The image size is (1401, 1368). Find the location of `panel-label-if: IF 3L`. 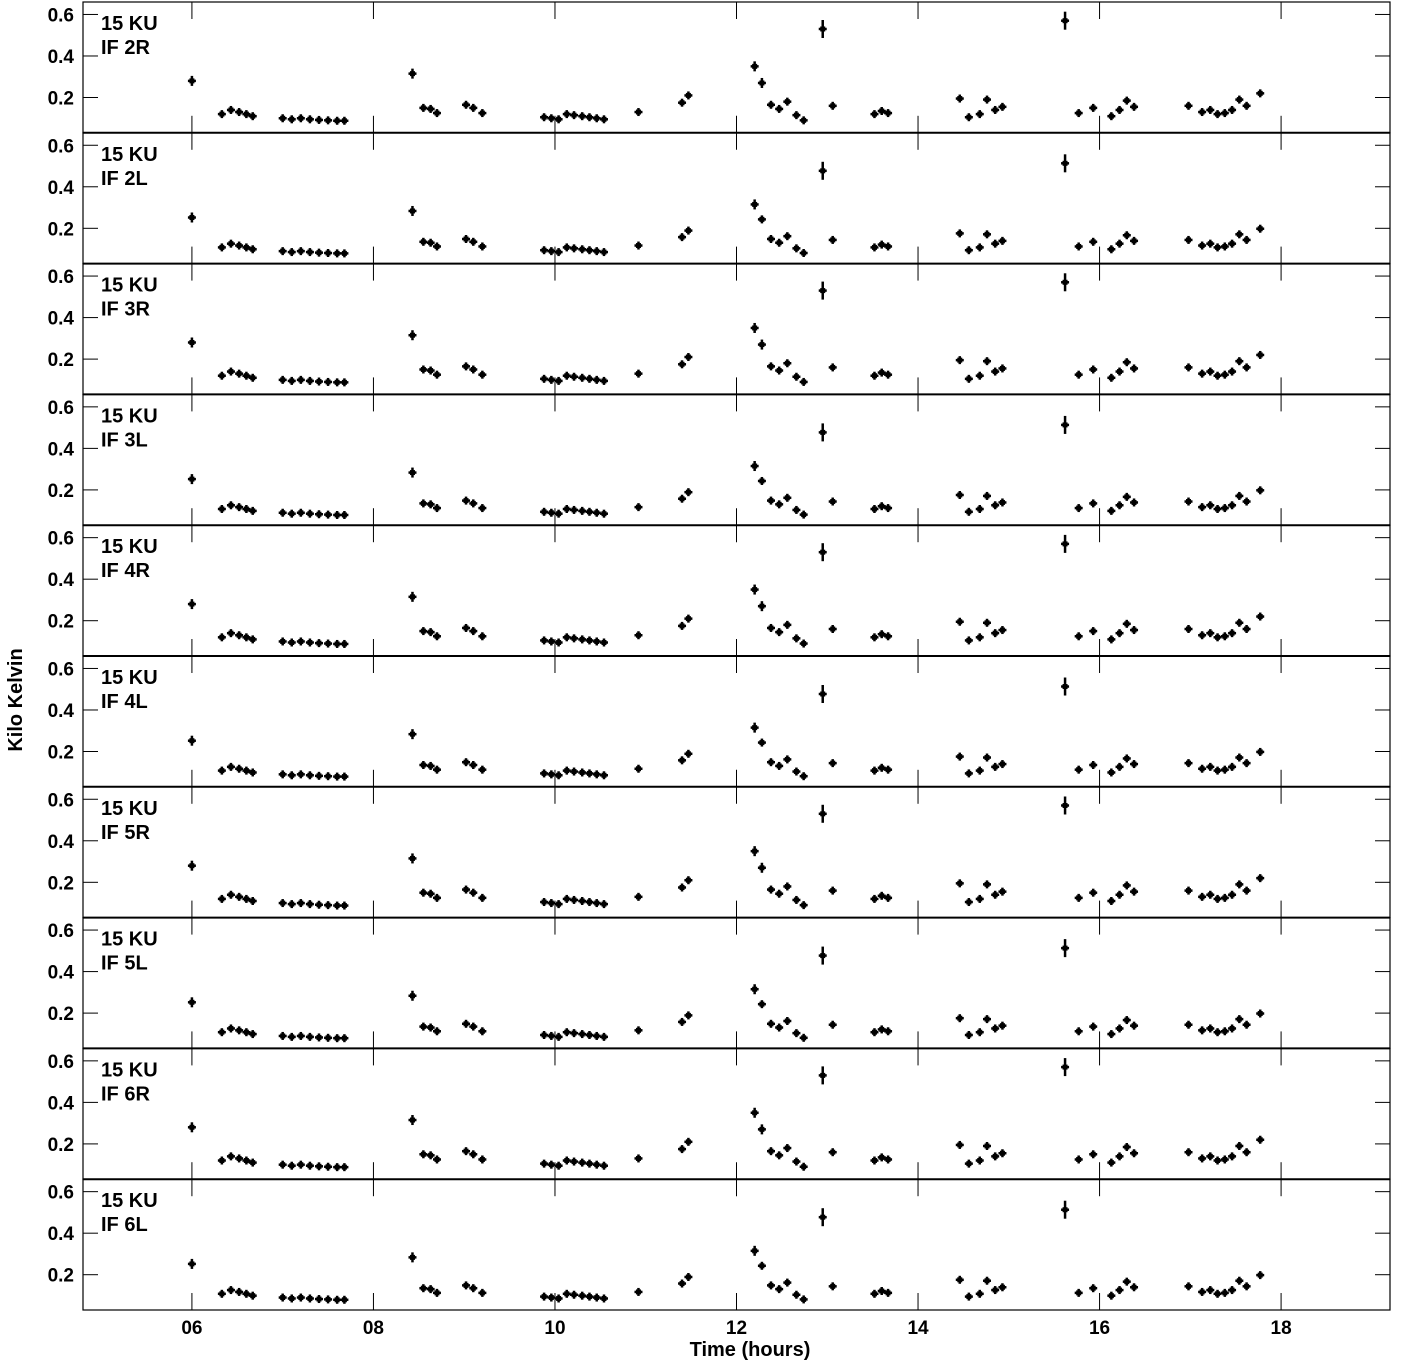

panel-label-if: IF 3L is located at coordinates (124, 440).